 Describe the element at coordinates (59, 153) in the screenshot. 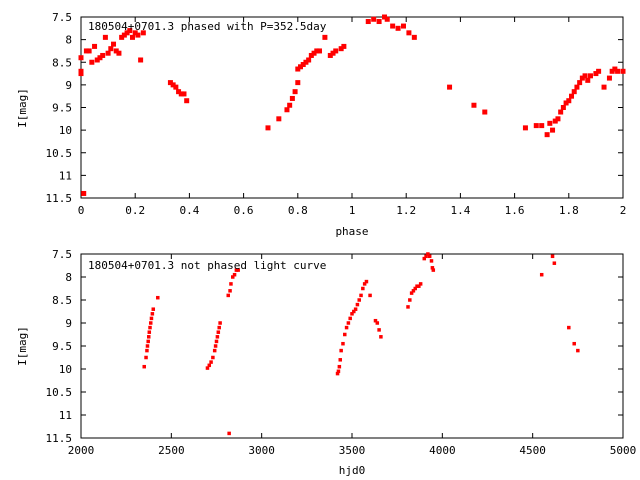

I see `phased-plot-y-tick-label: 10.5` at that location.